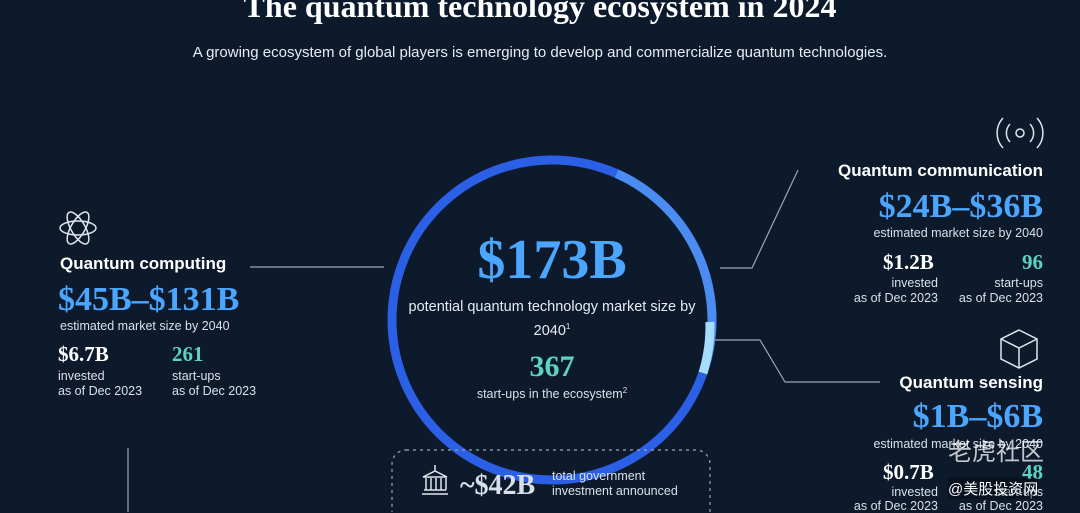  I want to click on center-startups-caption: start-ups in the ecosystem2, so click(552, 393).